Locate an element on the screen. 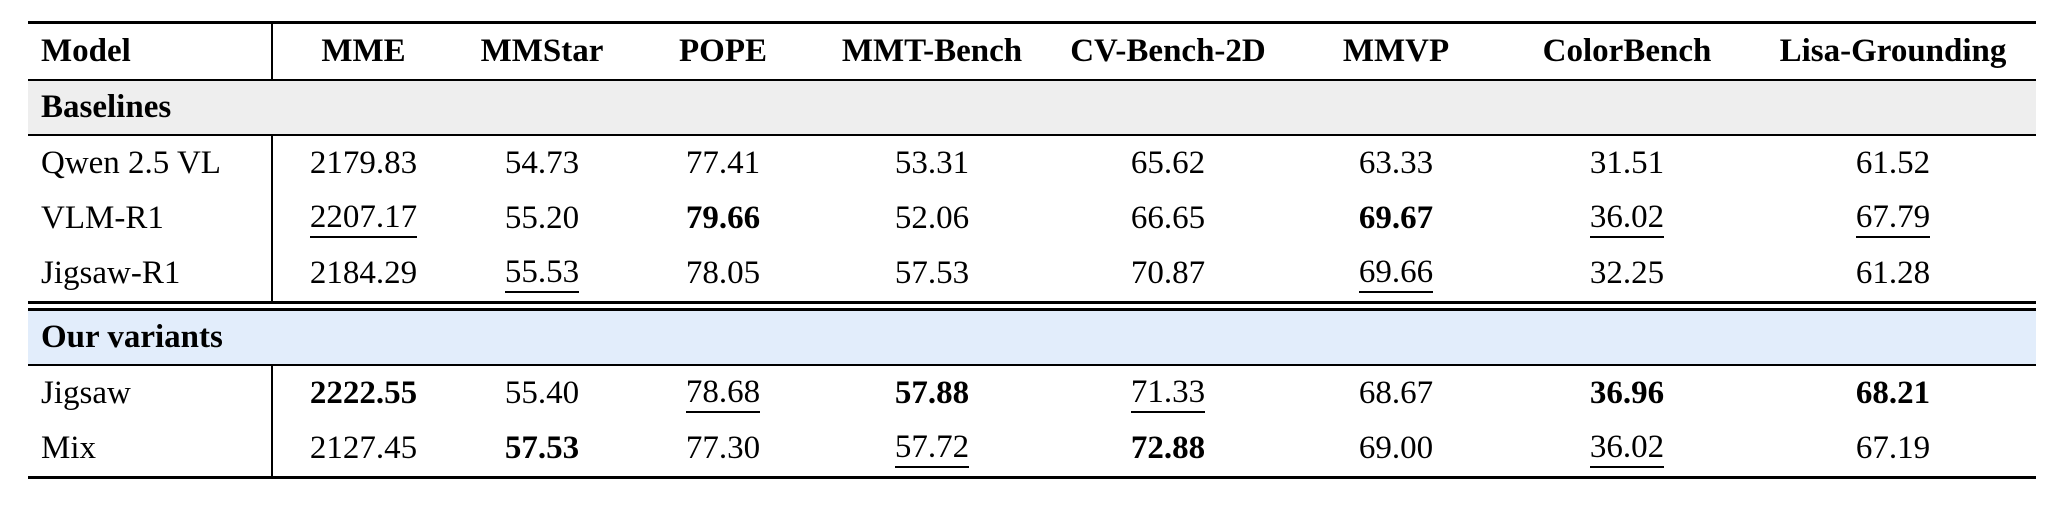 The height and width of the screenshot is (506, 2062). metric-value: 65.62 is located at coordinates (1168, 163).